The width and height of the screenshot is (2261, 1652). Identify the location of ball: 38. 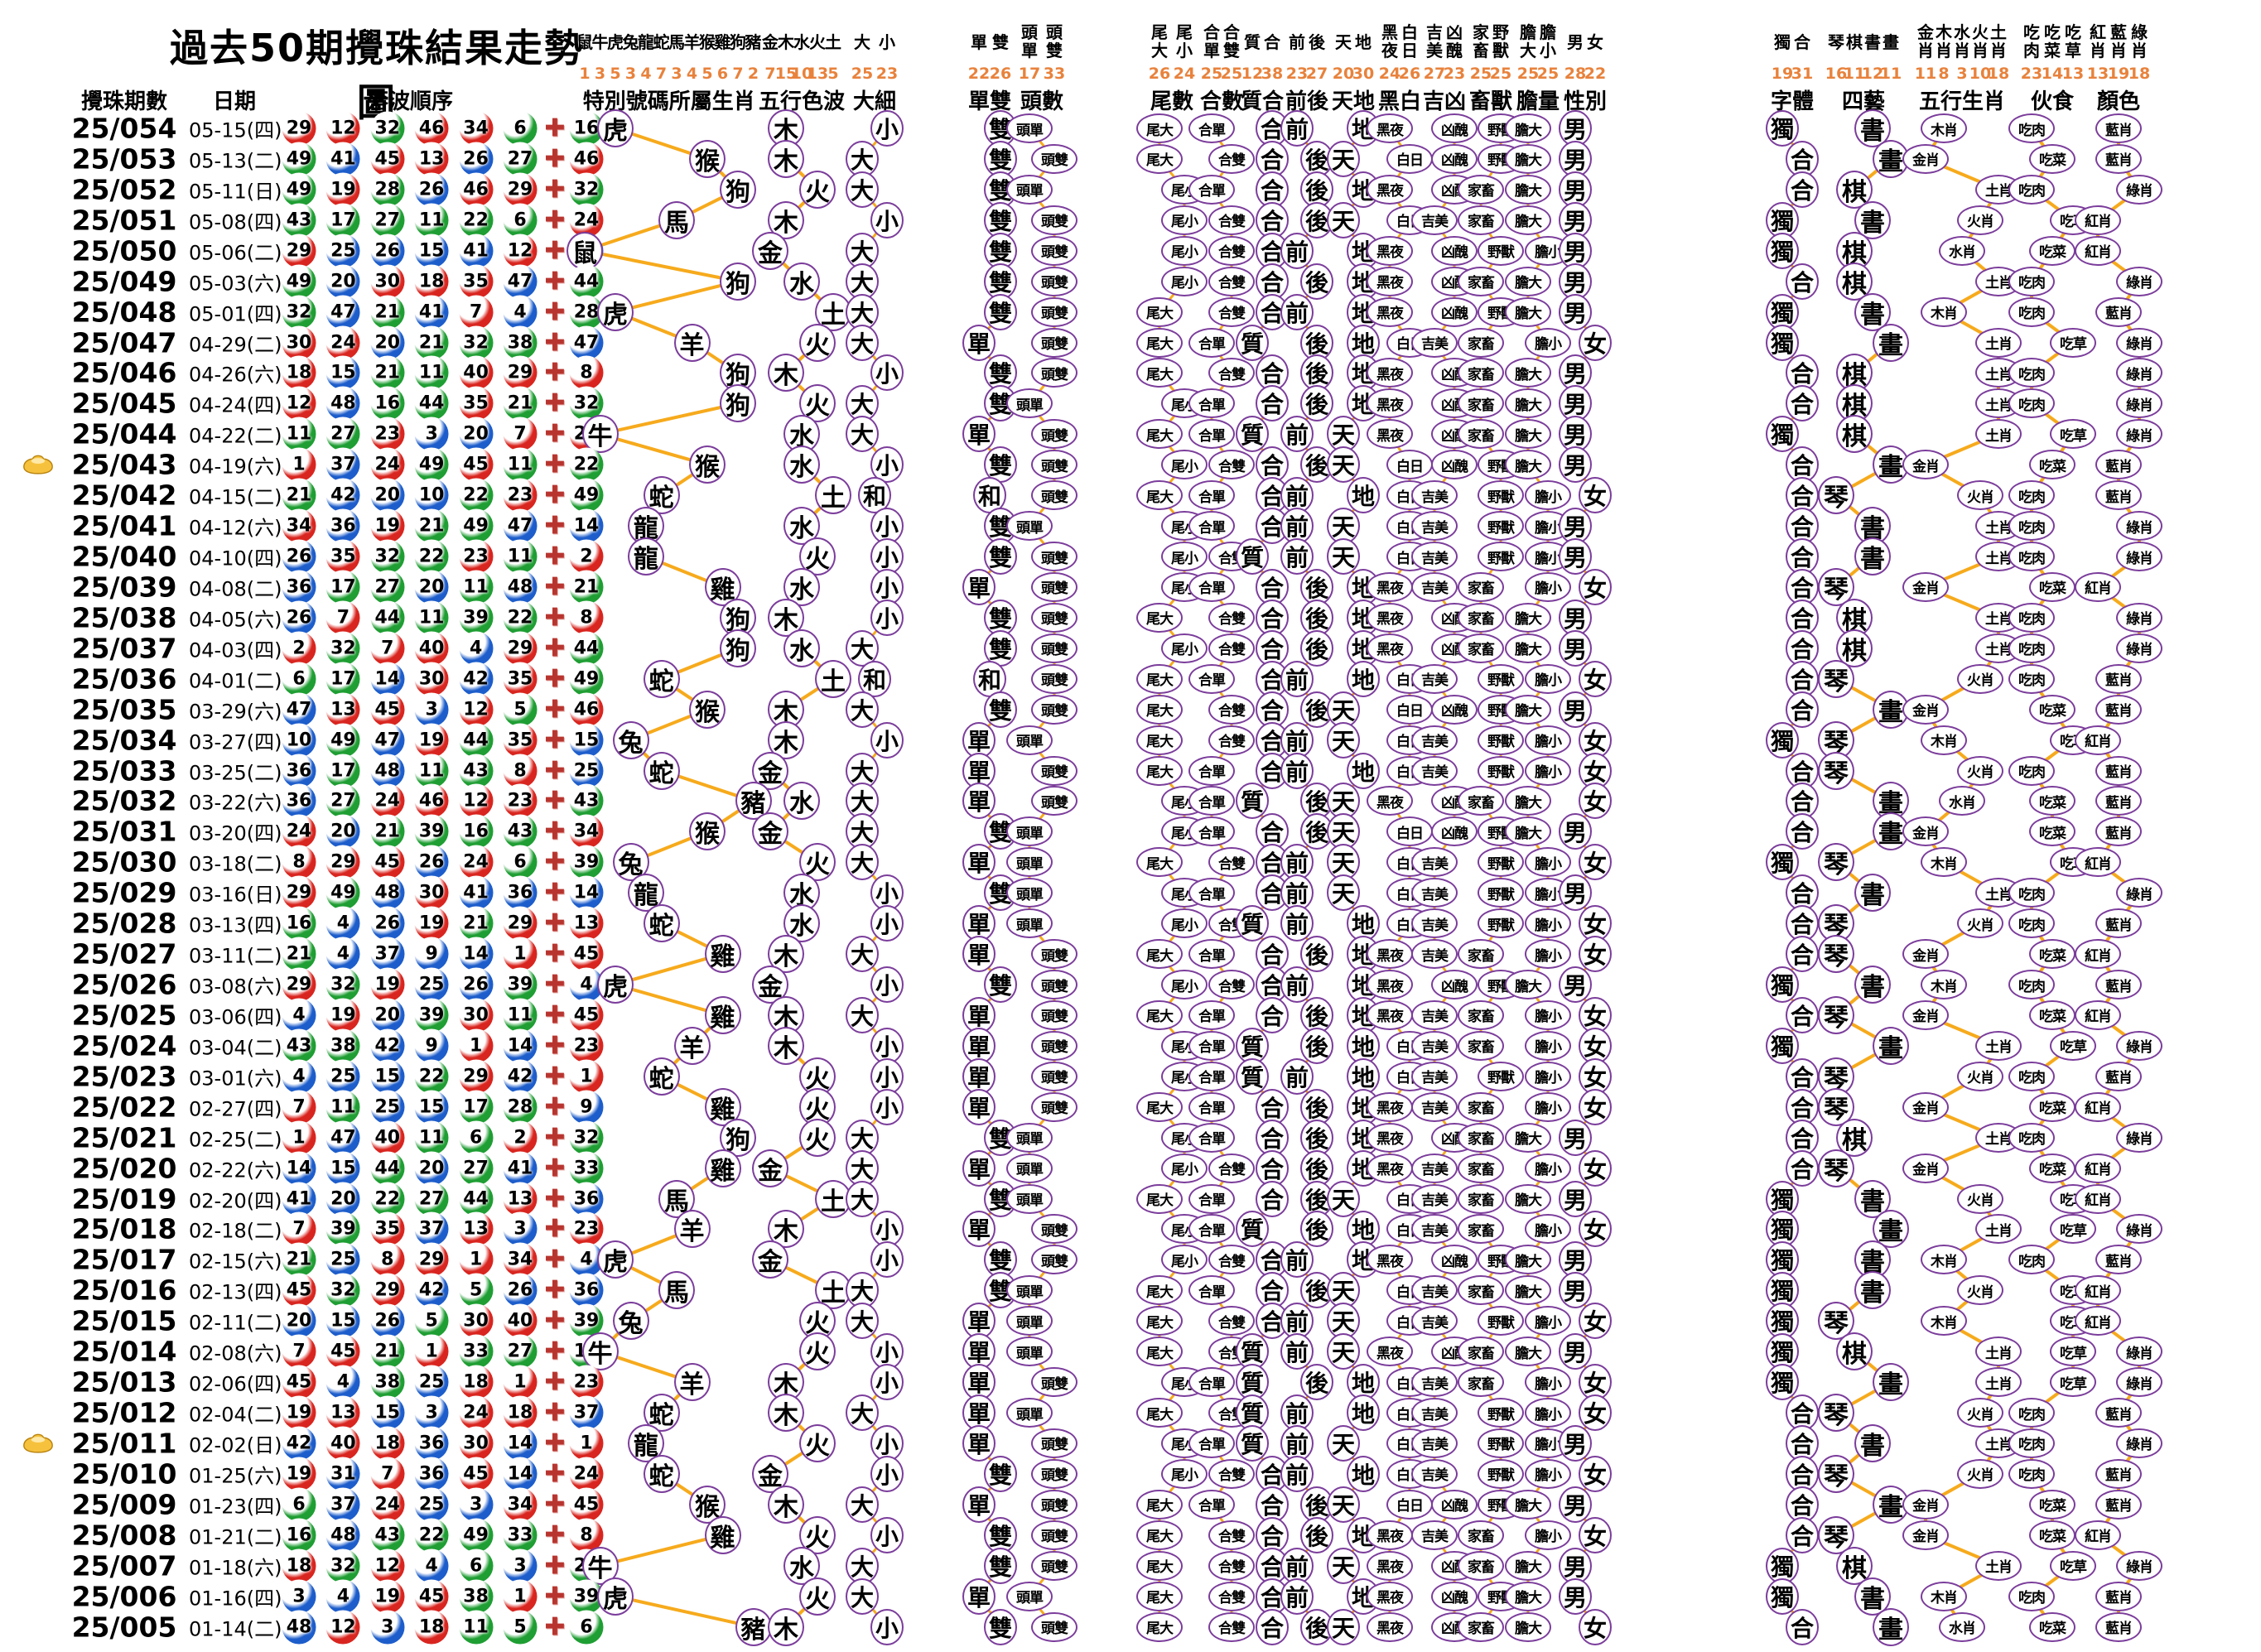
(476, 1596).